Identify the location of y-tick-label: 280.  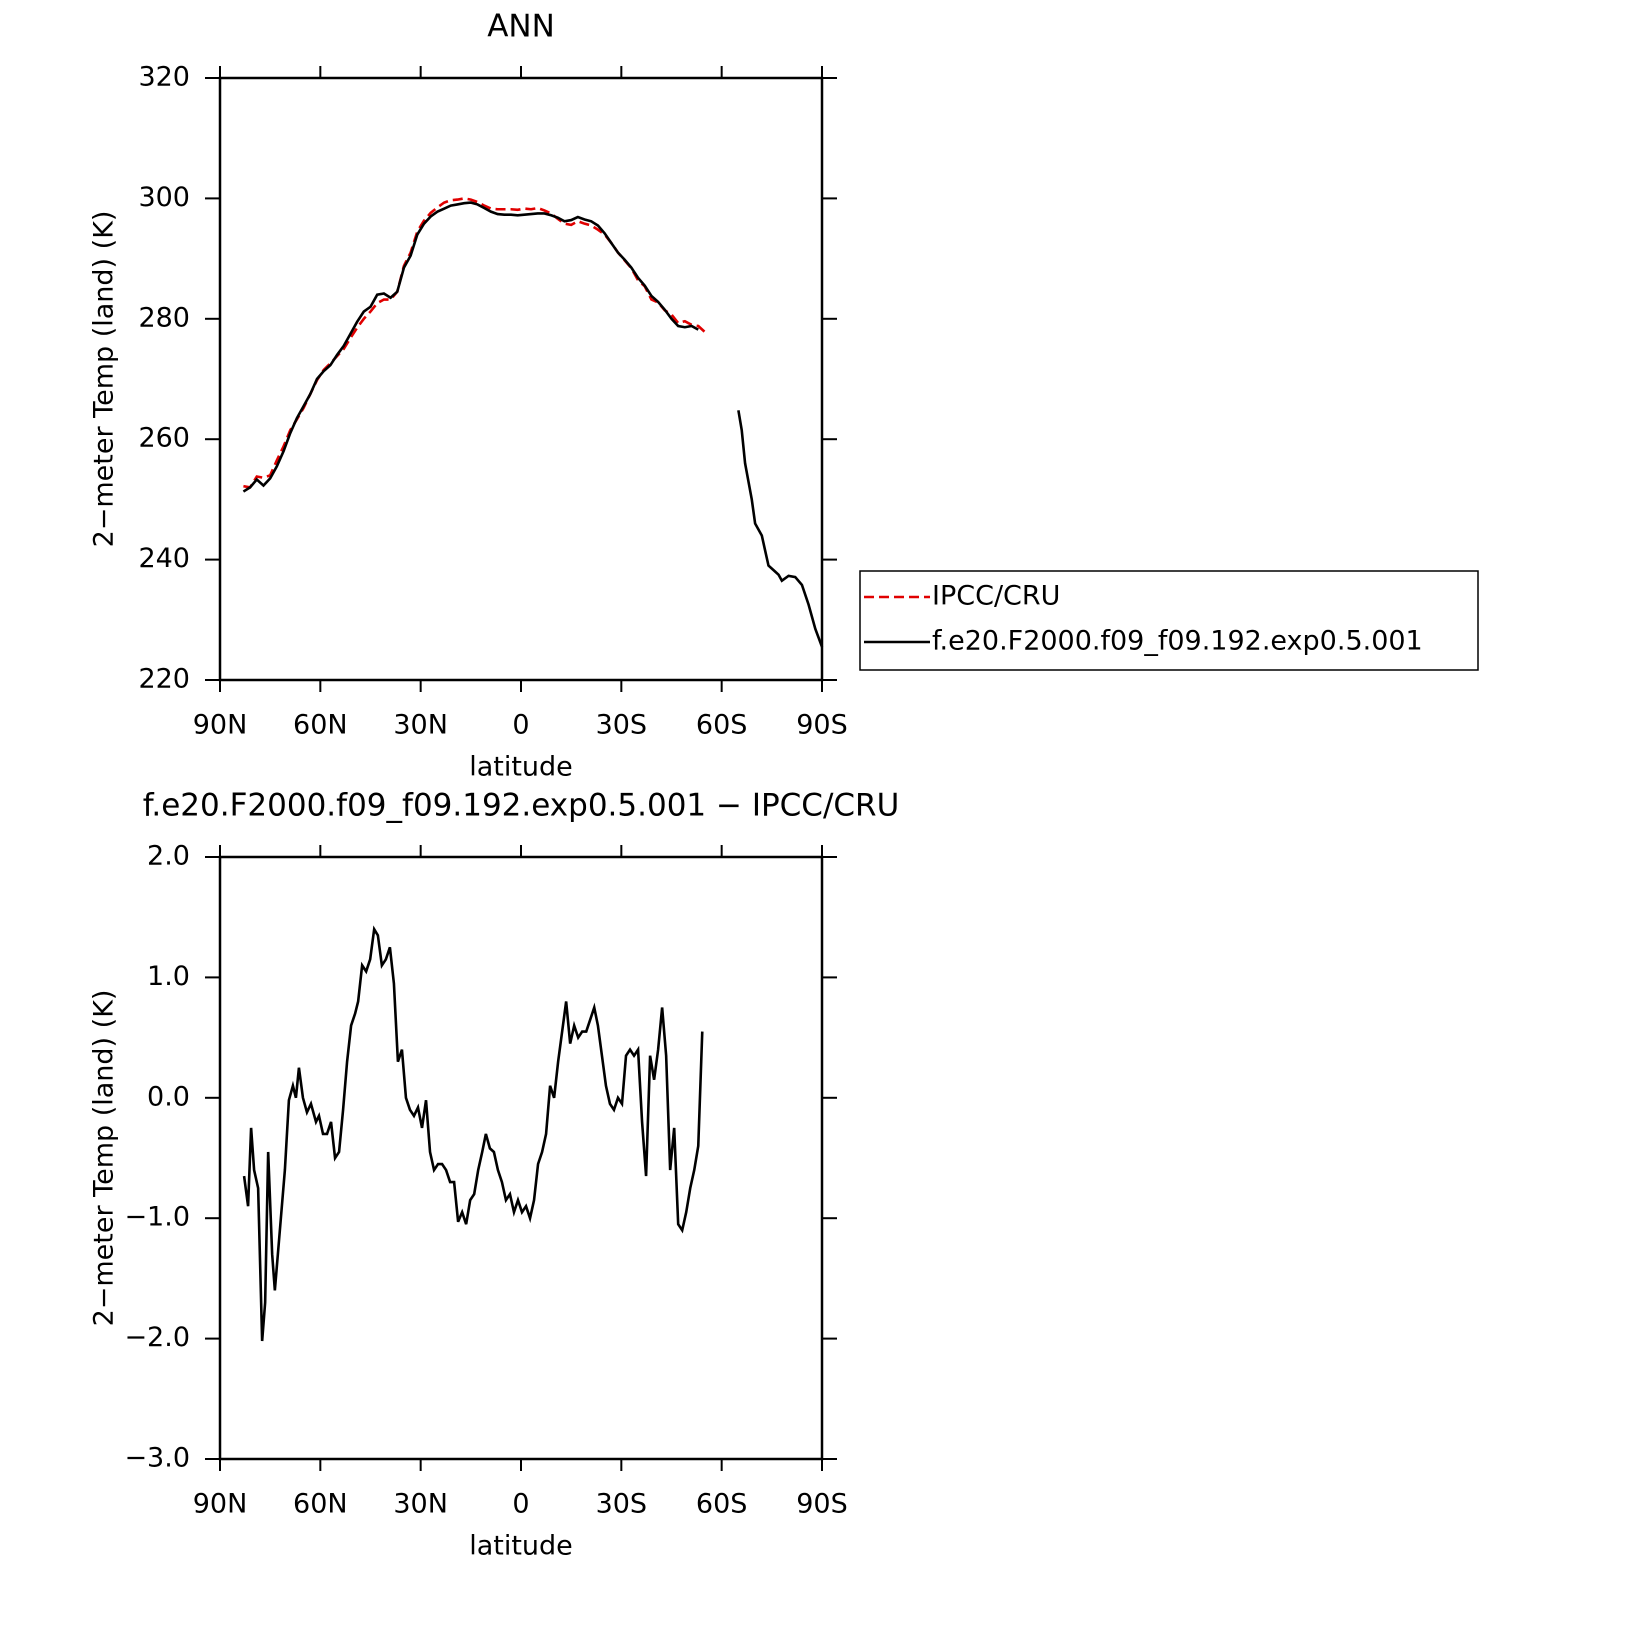
(164, 317).